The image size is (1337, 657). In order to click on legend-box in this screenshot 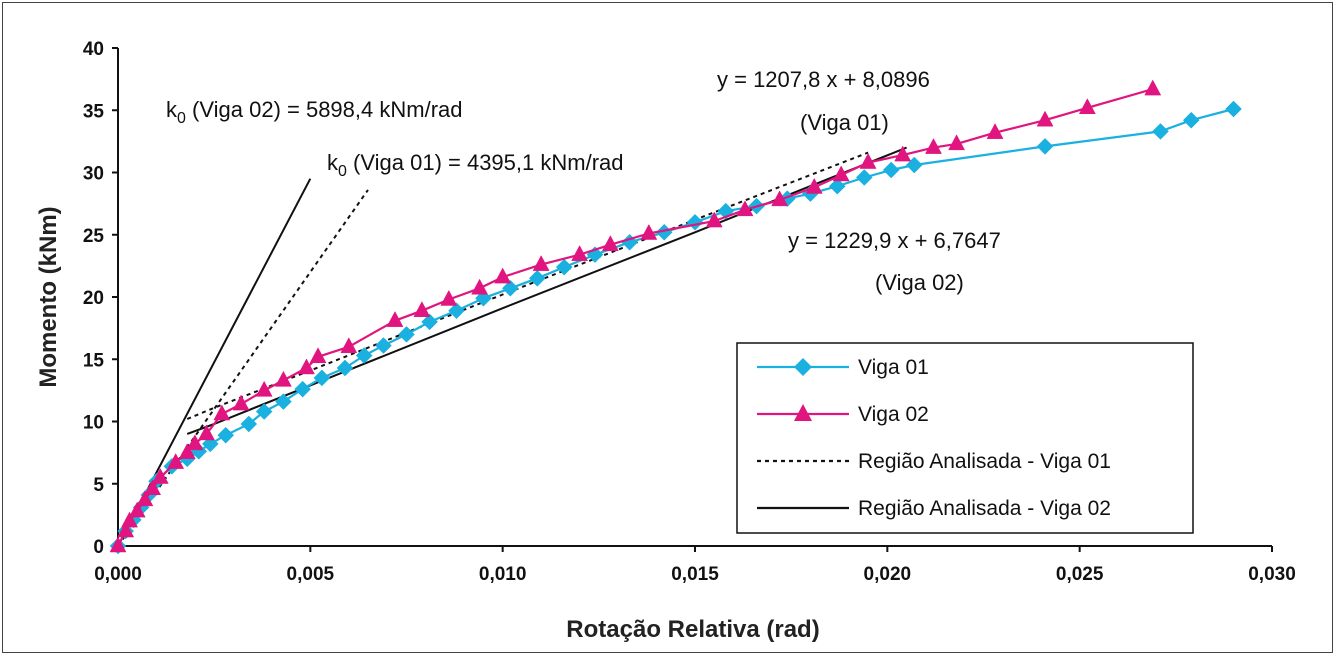, I will do `click(965, 438)`.